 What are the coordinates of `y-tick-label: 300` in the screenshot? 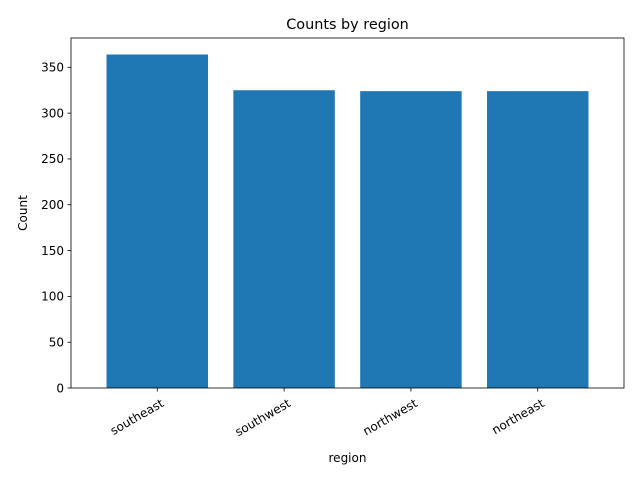 It's located at (52, 113).